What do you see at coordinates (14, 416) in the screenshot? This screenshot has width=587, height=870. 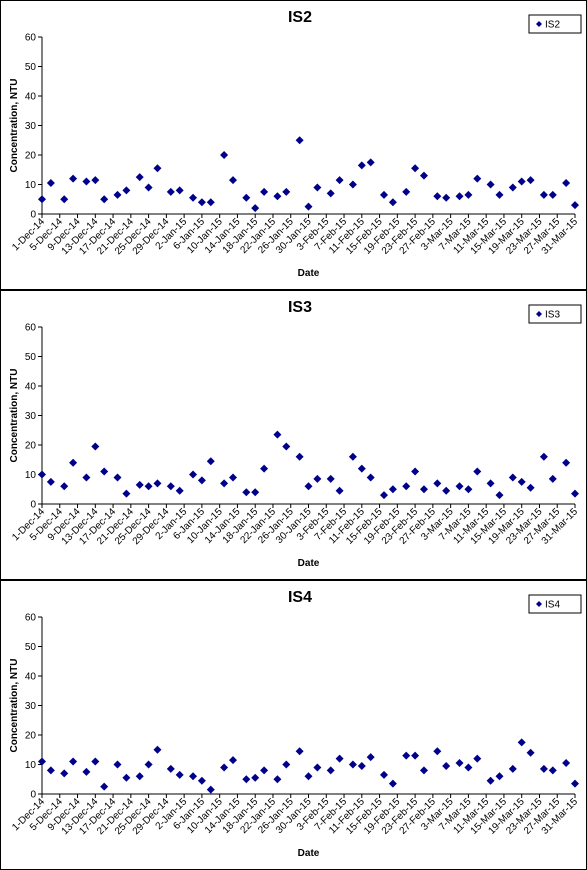 I see `y-axis-title: Concentration, NTU` at bounding box center [14, 416].